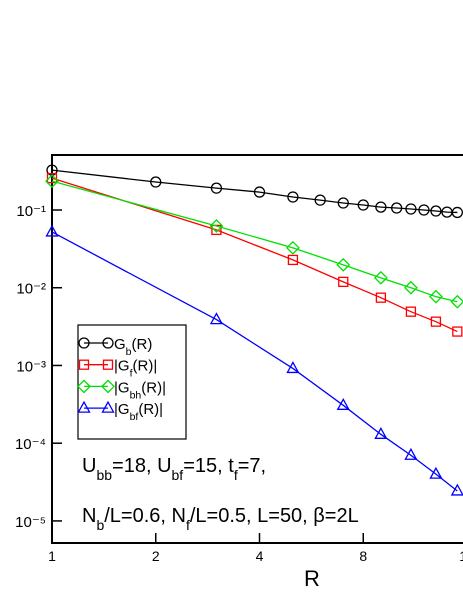 This screenshot has height=599, width=463. What do you see at coordinates (31, 289) in the screenshot?
I see `y-tick-label: 10⁻²` at bounding box center [31, 289].